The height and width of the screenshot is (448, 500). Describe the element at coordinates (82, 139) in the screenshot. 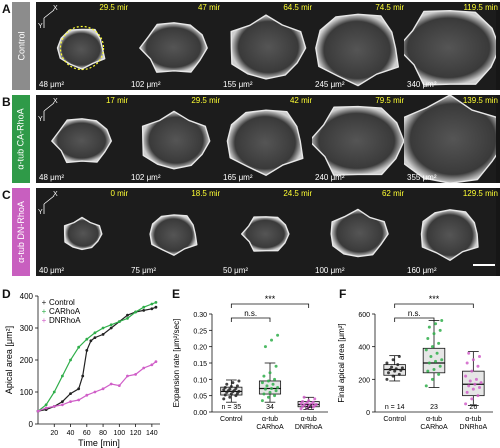

I see `cell-image: XY` at that location.